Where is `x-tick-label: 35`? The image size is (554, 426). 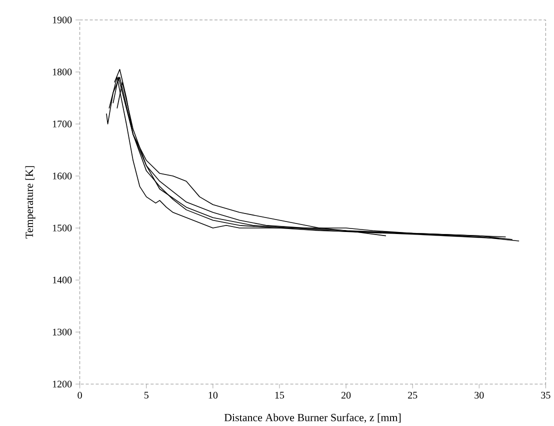
x-tick-label: 35 is located at coordinates (545, 395).